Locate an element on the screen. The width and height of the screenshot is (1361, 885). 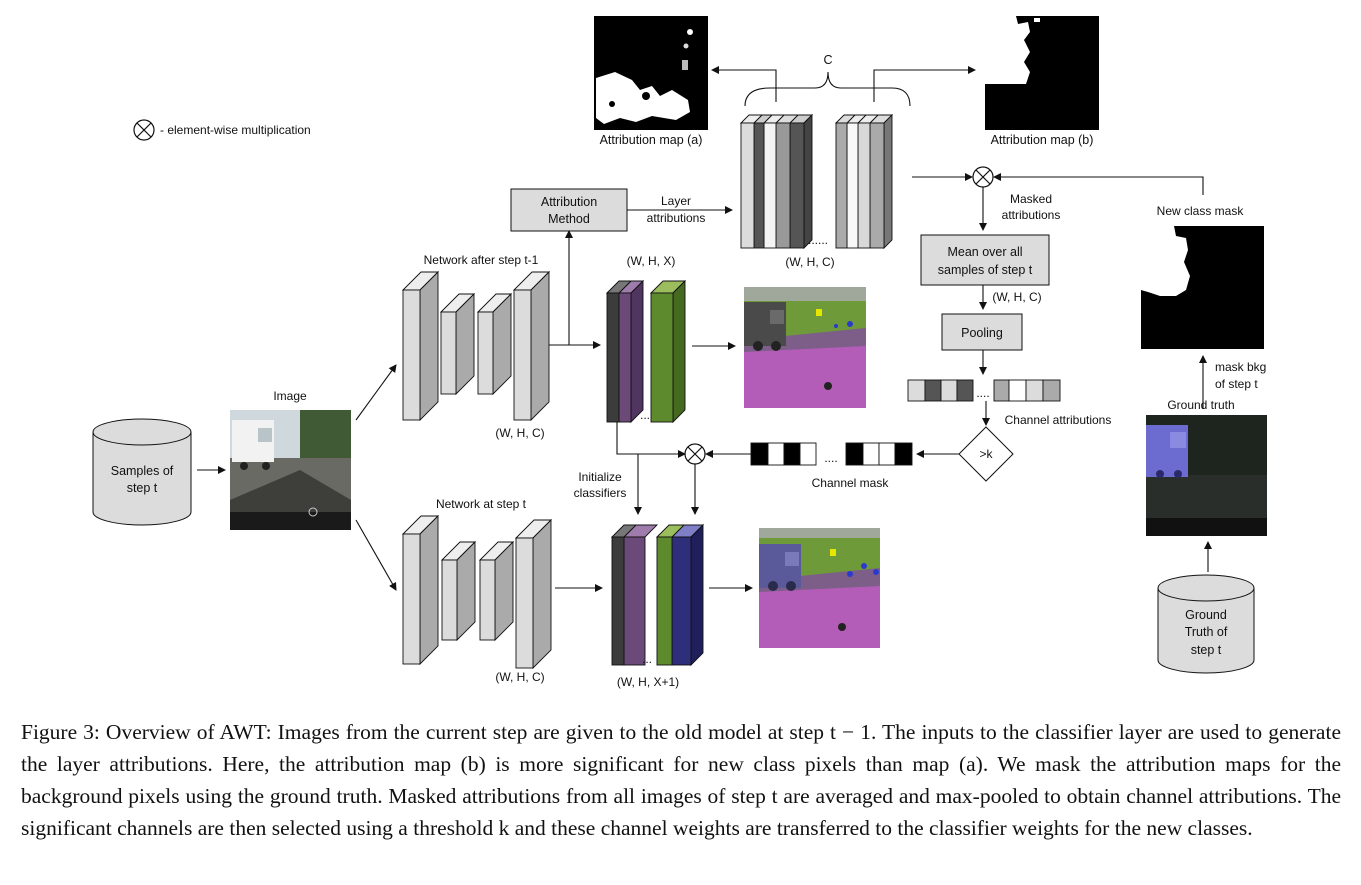
gt-db-label-3: step t is located at coordinates (1206, 650).